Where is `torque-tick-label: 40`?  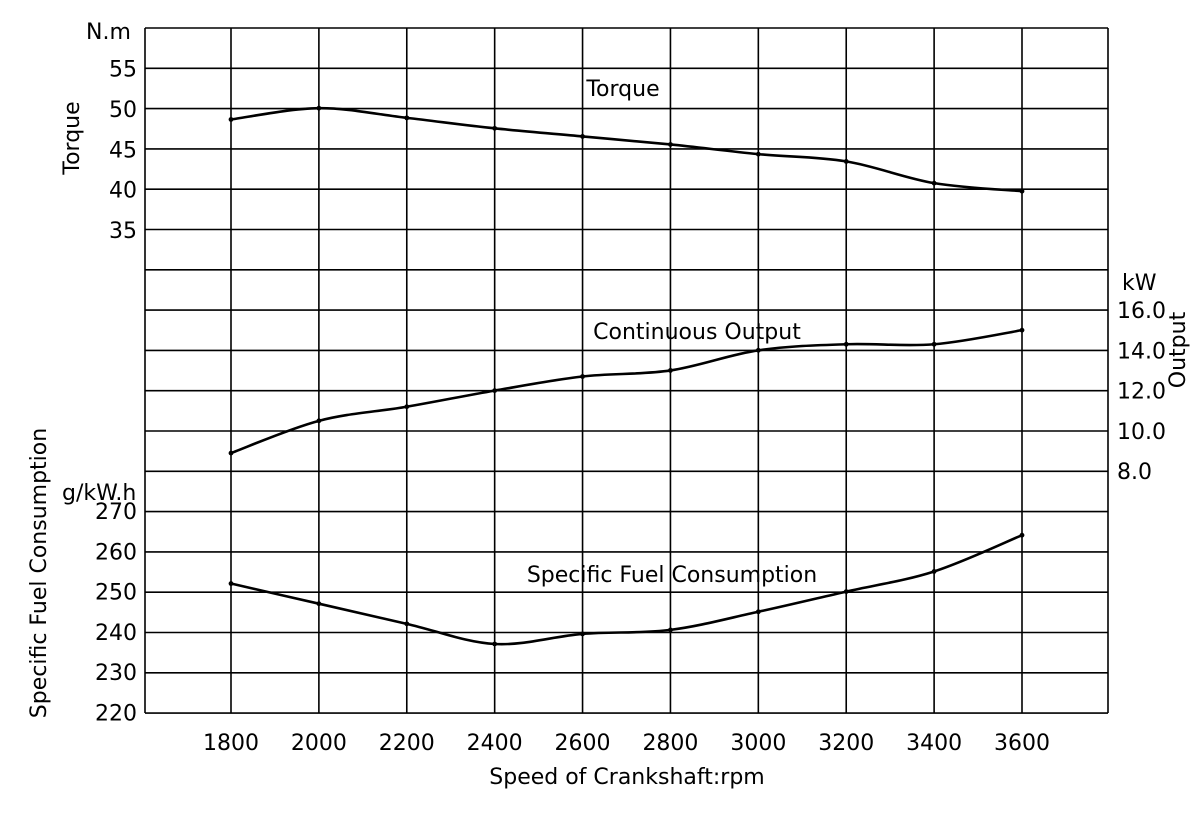 torque-tick-label: 40 is located at coordinates (123, 191).